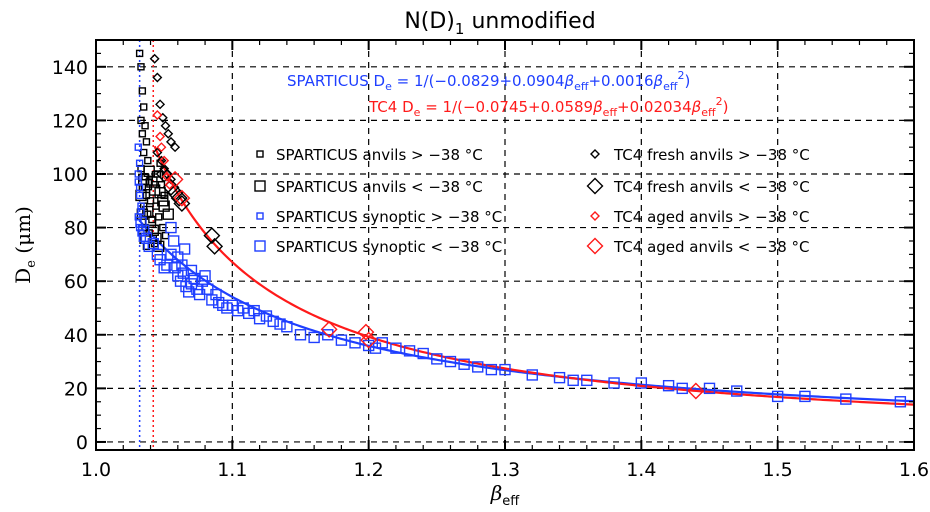  I want to click on x-tick-label: 1.1, so click(232, 470).